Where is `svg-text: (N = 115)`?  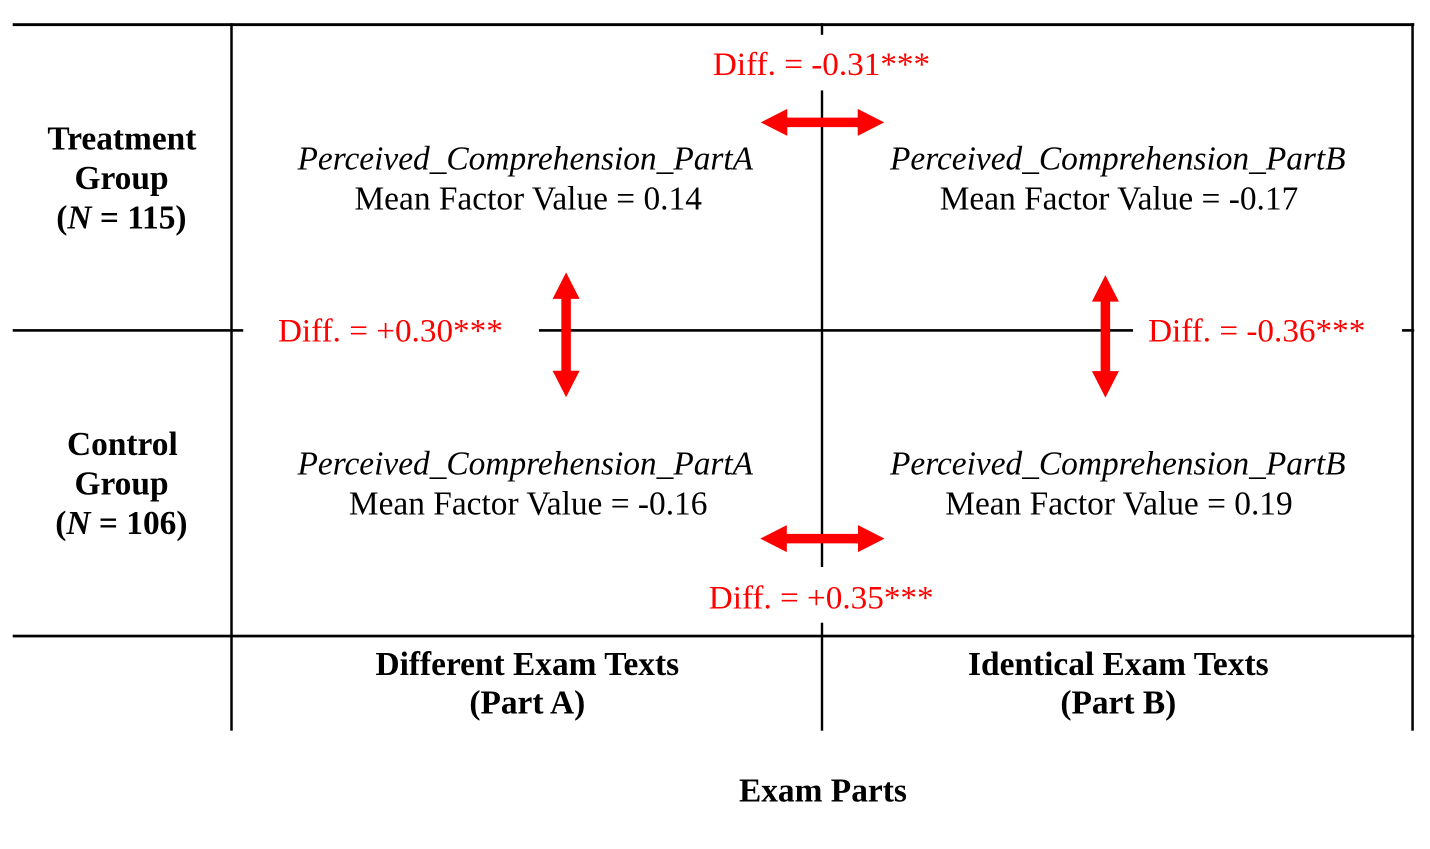
svg-text: (N = 115) is located at coordinates (121, 218).